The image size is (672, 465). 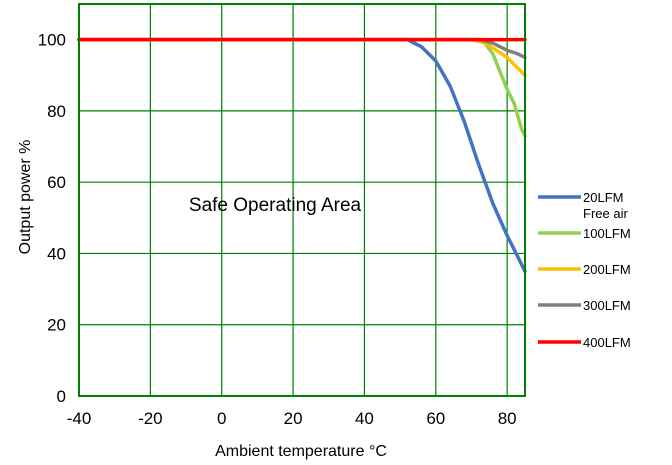 I want to click on x-tick-label: 60, so click(x=435, y=418).